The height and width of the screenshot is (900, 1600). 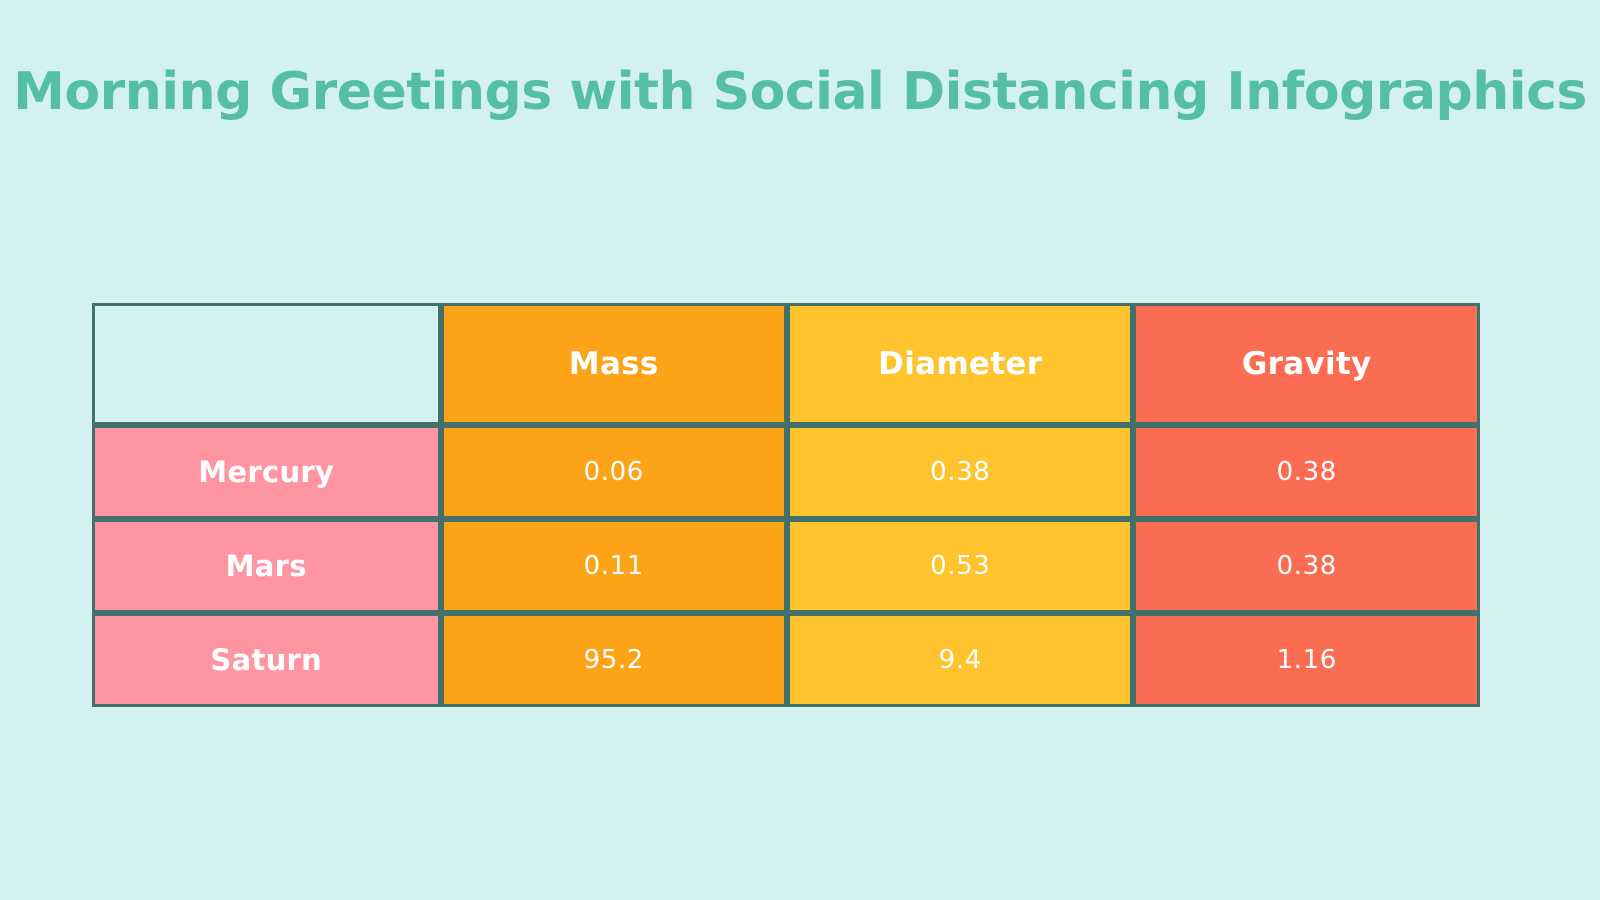 What do you see at coordinates (1306, 660) in the screenshot?
I see `cell-saturn-gravity: 1.16` at bounding box center [1306, 660].